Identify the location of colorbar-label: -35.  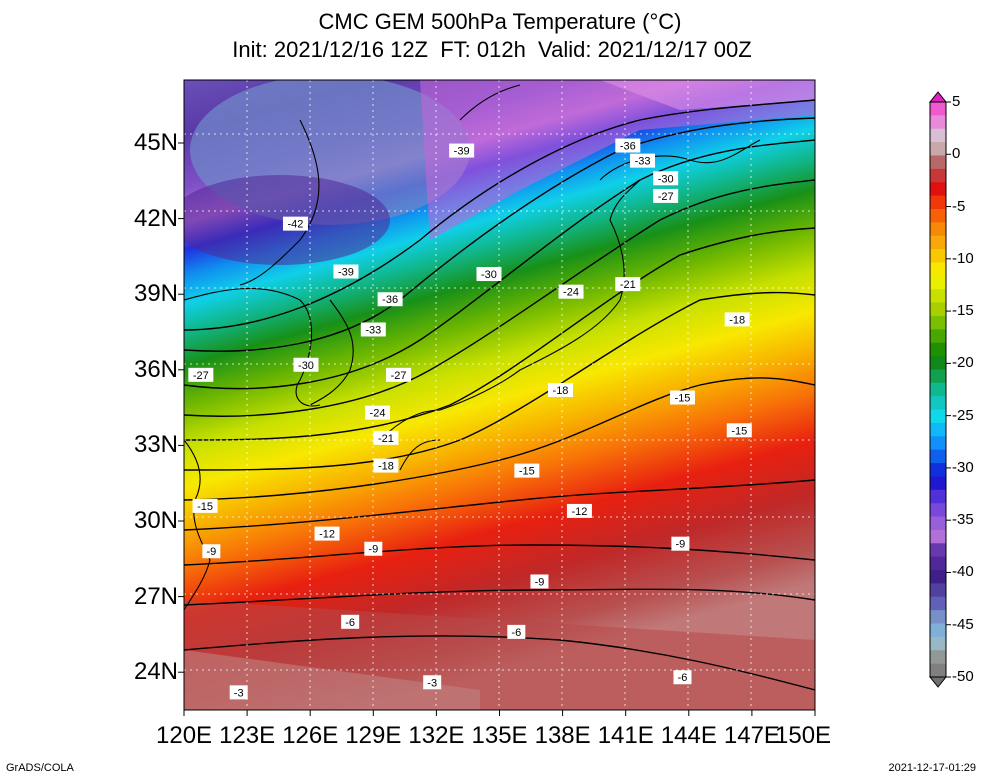
(963, 520).